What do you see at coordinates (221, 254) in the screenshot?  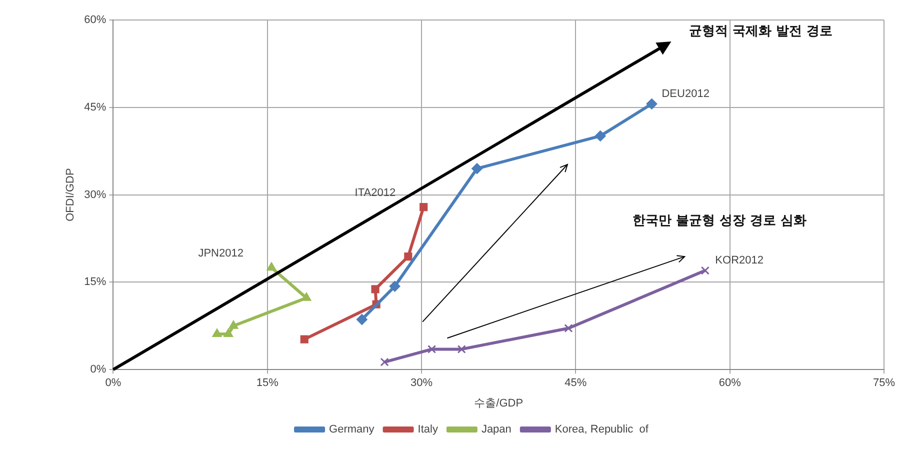 I see `annotation: JPN2012` at bounding box center [221, 254].